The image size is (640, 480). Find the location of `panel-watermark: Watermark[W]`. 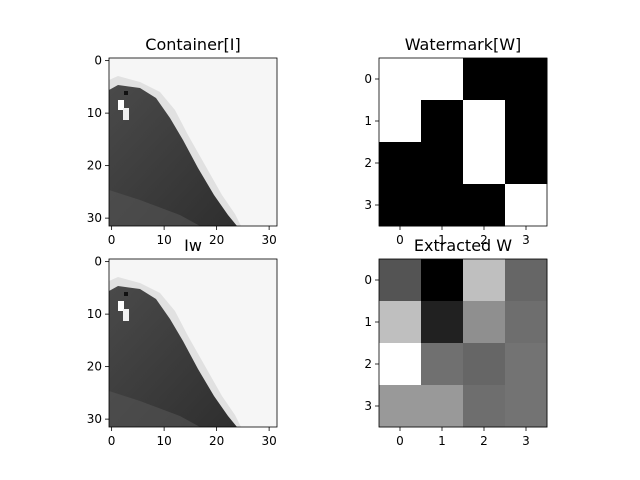

panel-watermark: Watermark[W] is located at coordinates (463, 131).